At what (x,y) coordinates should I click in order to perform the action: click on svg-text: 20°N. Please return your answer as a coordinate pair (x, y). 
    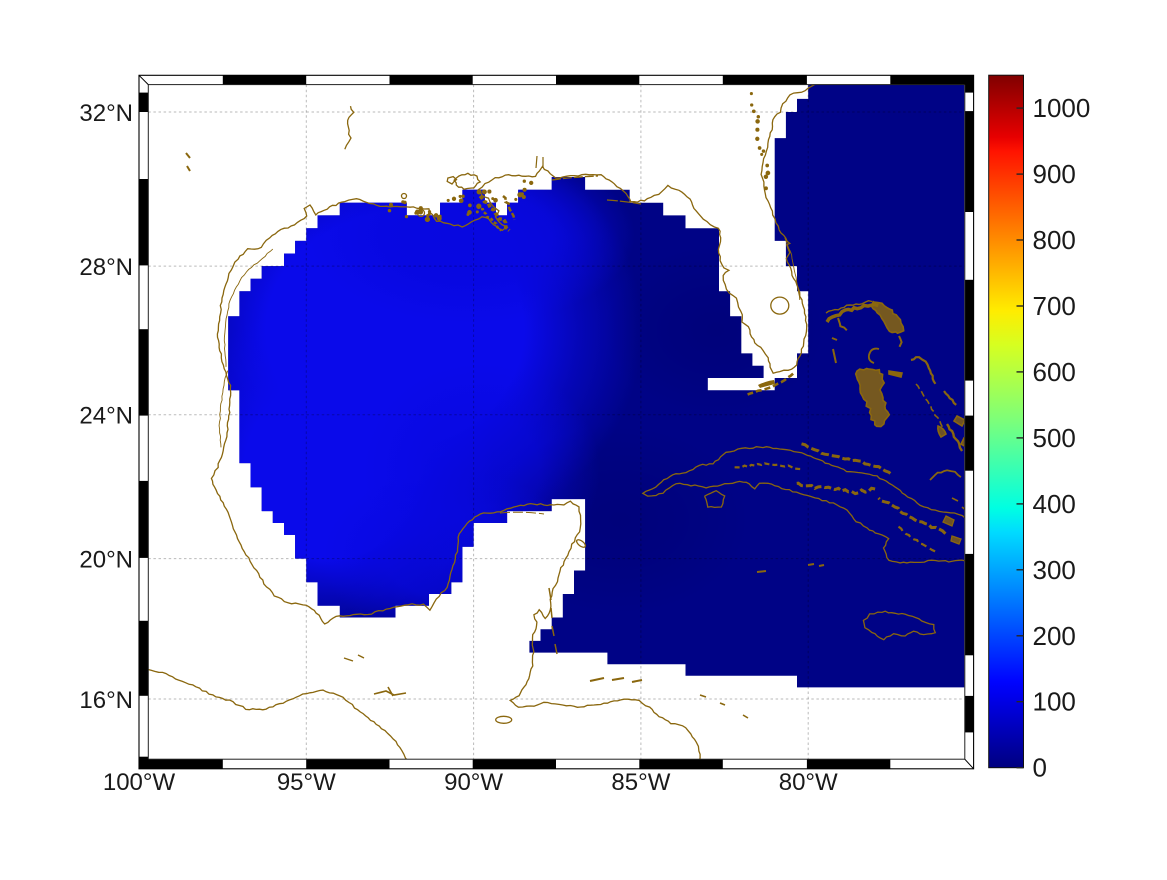
    Looking at the image, I should click on (106, 560).